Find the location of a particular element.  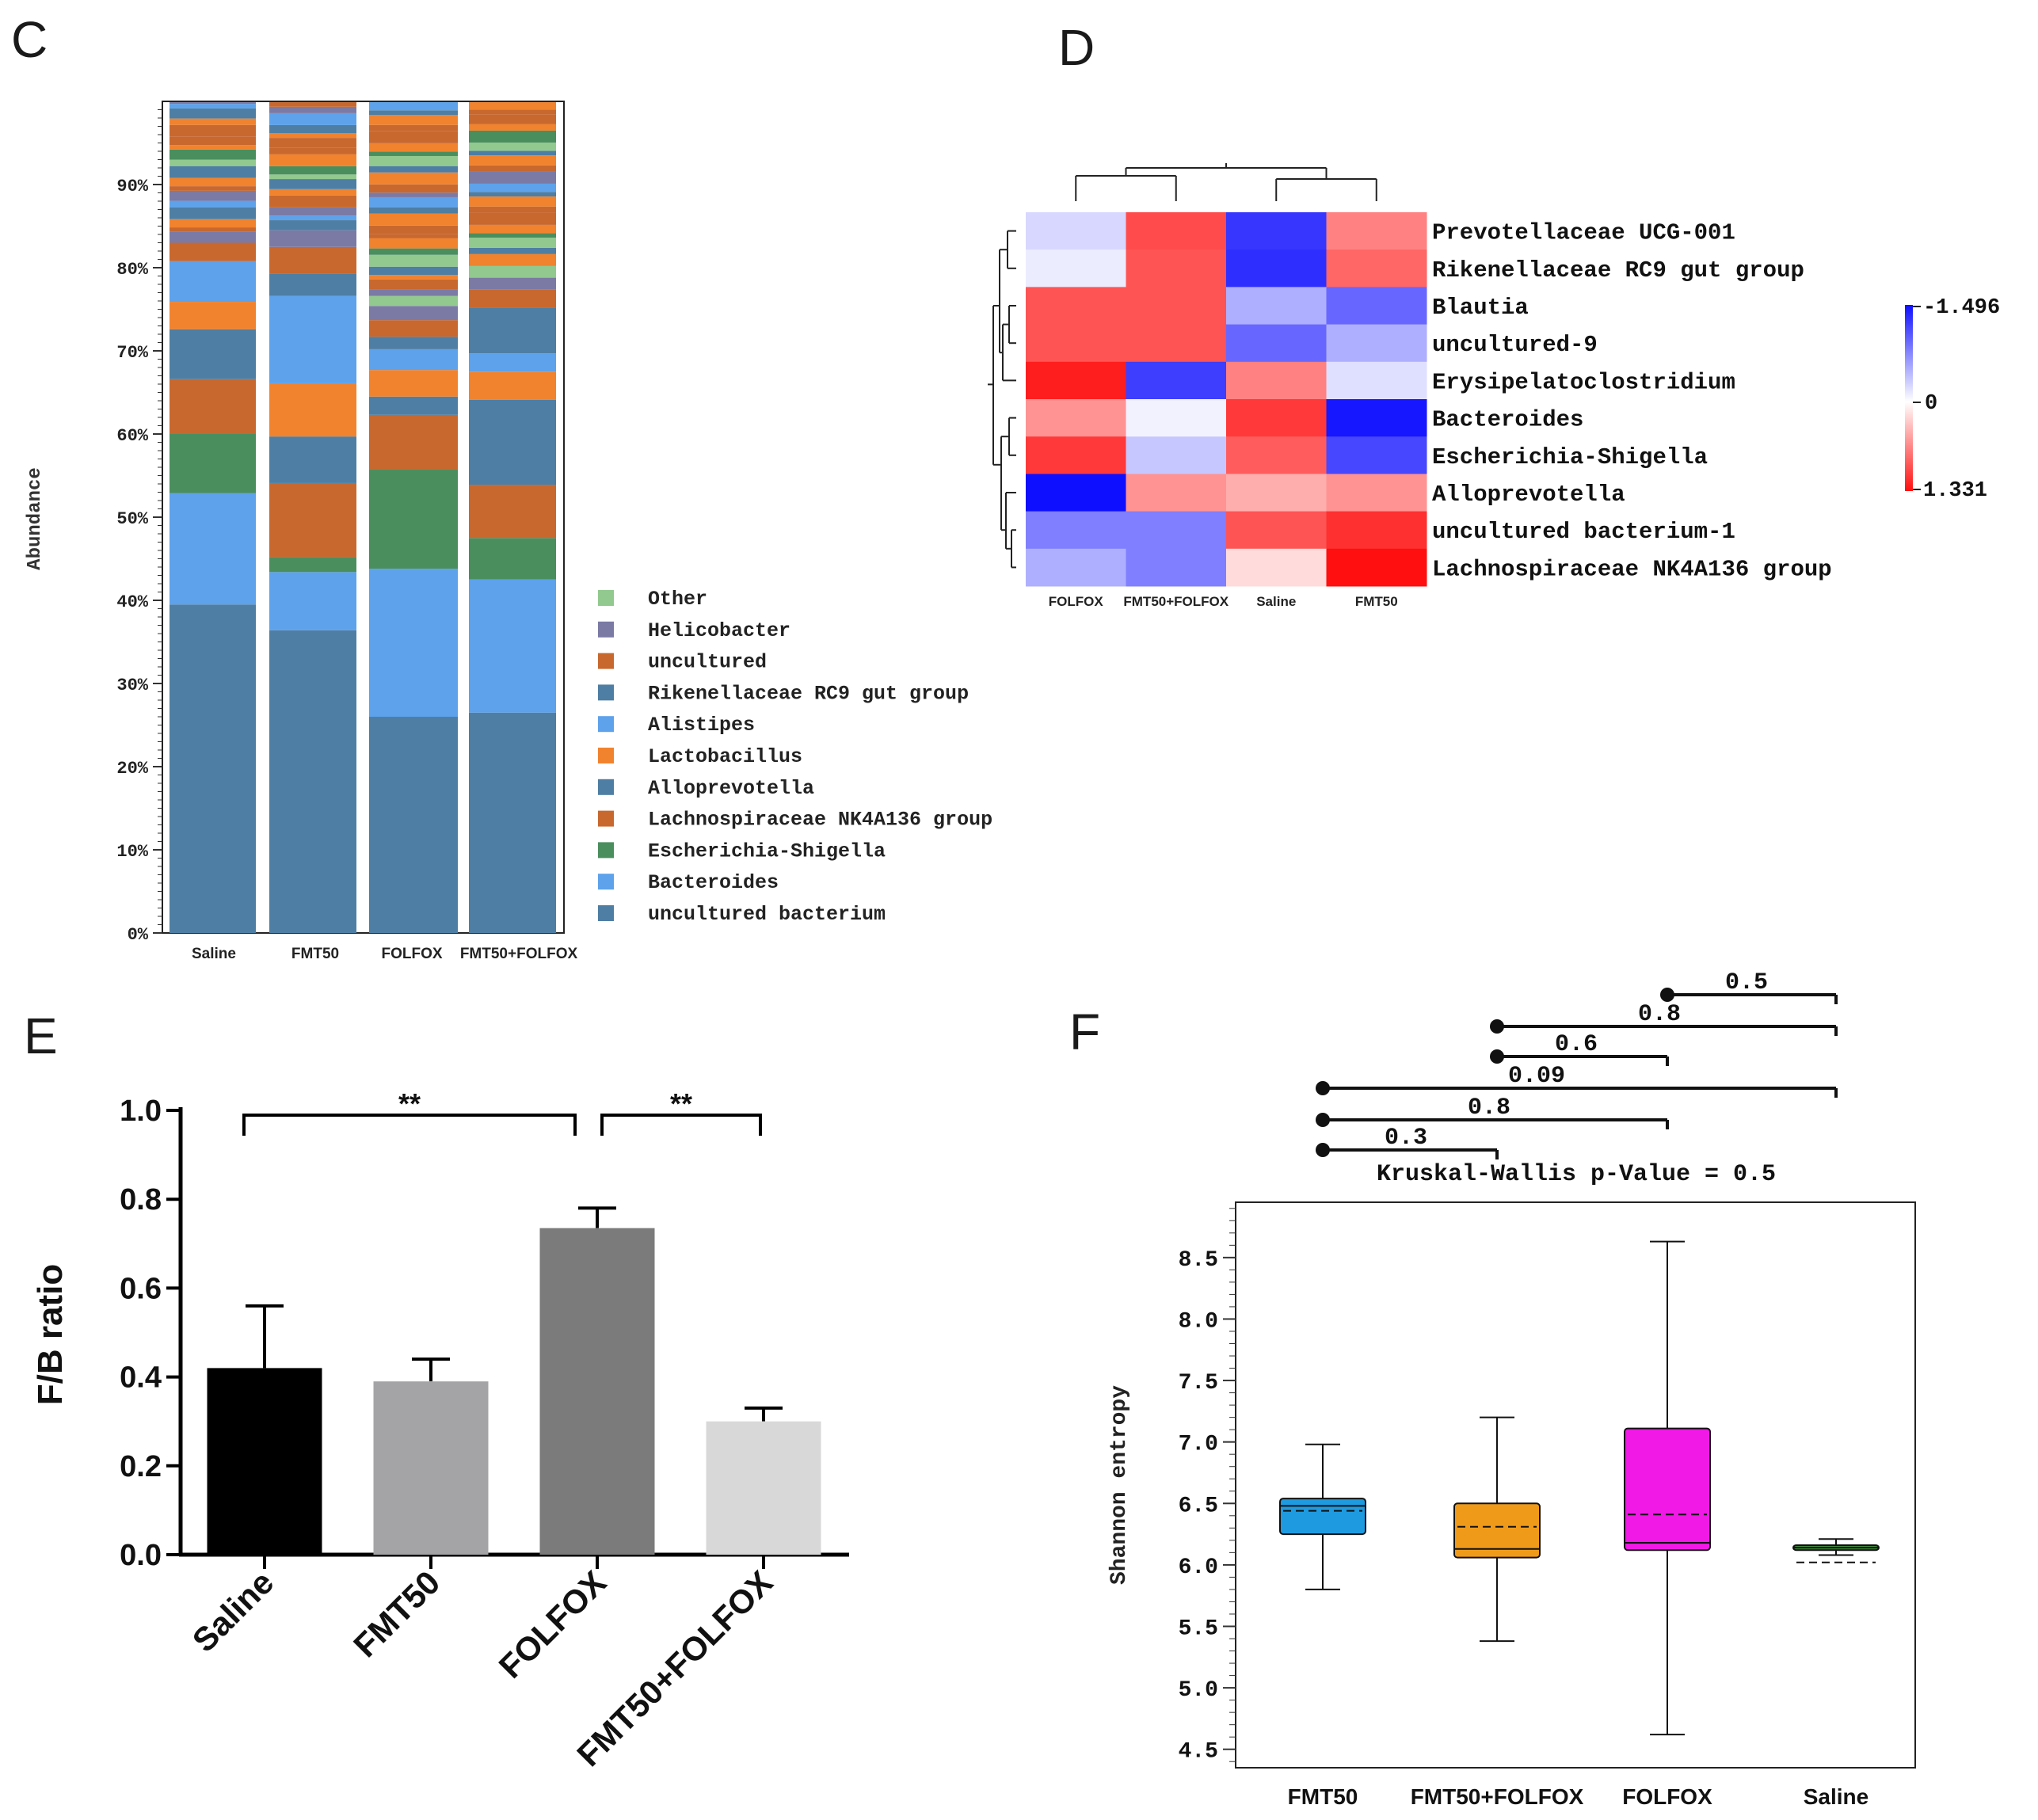

c-bar-segment-folfox-alloprevotella is located at coordinates (413, 405).